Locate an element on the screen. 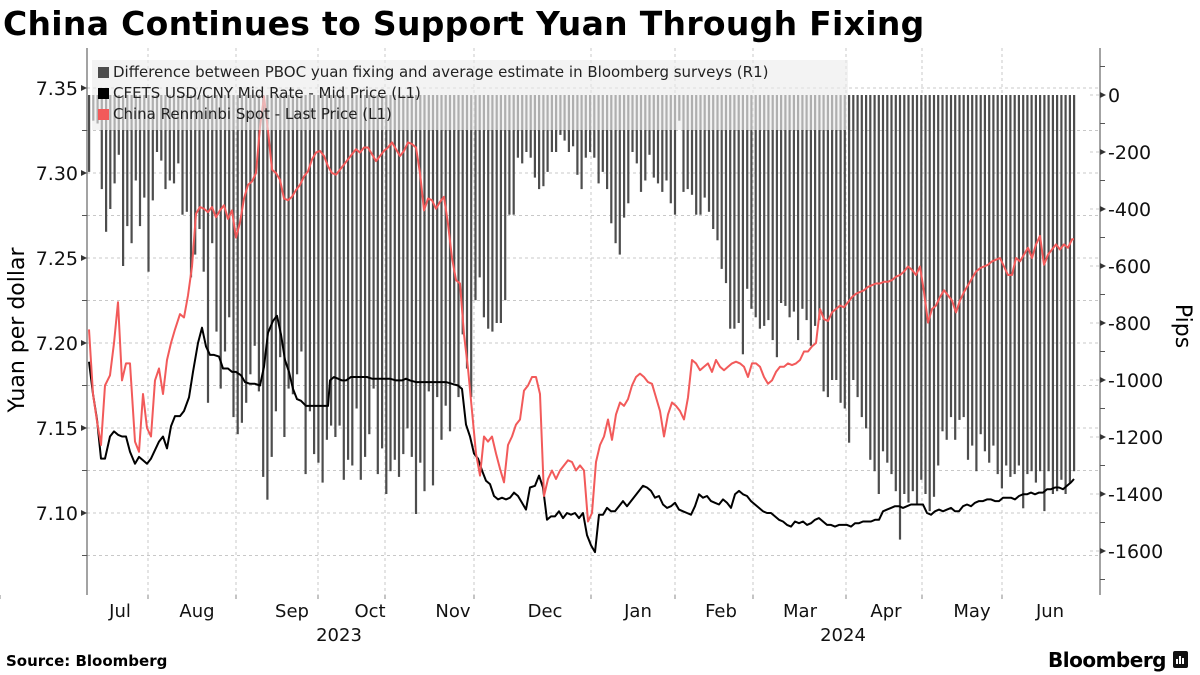 The image size is (1200, 675). x-axis-month-label: Sep is located at coordinates (292, 611).